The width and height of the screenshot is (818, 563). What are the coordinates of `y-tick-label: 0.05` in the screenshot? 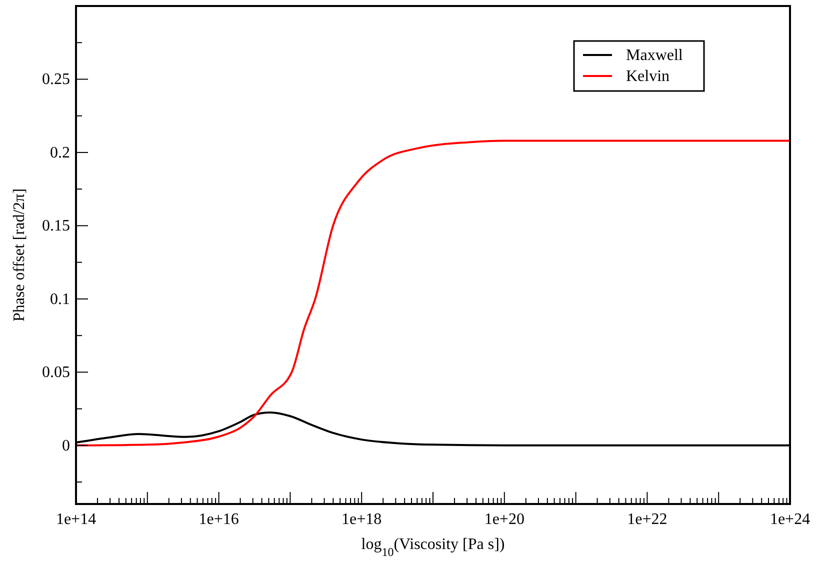 It's located at (56, 373).